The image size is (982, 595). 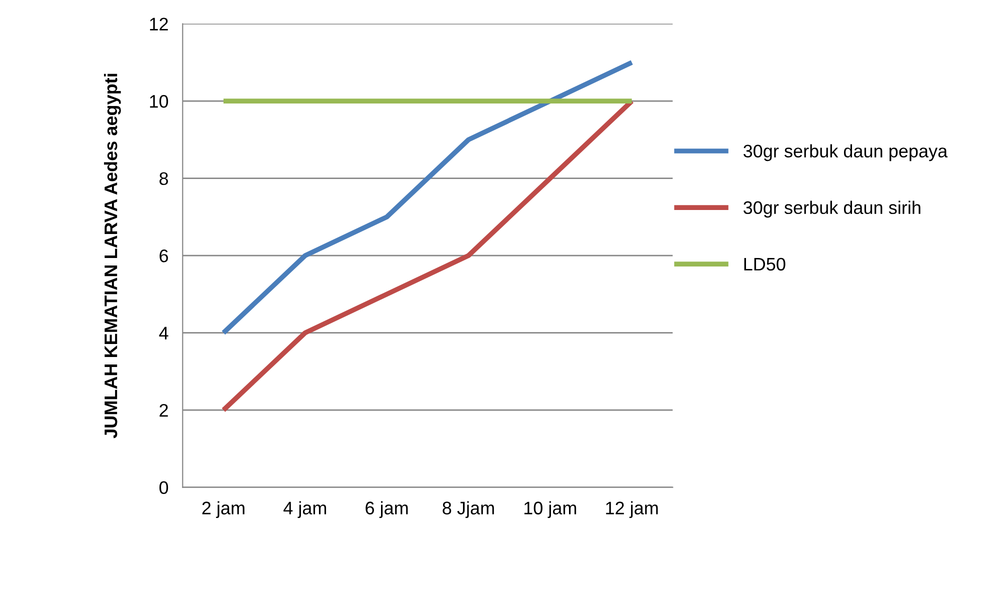 I want to click on y-tick-label: 12, so click(x=159, y=24).